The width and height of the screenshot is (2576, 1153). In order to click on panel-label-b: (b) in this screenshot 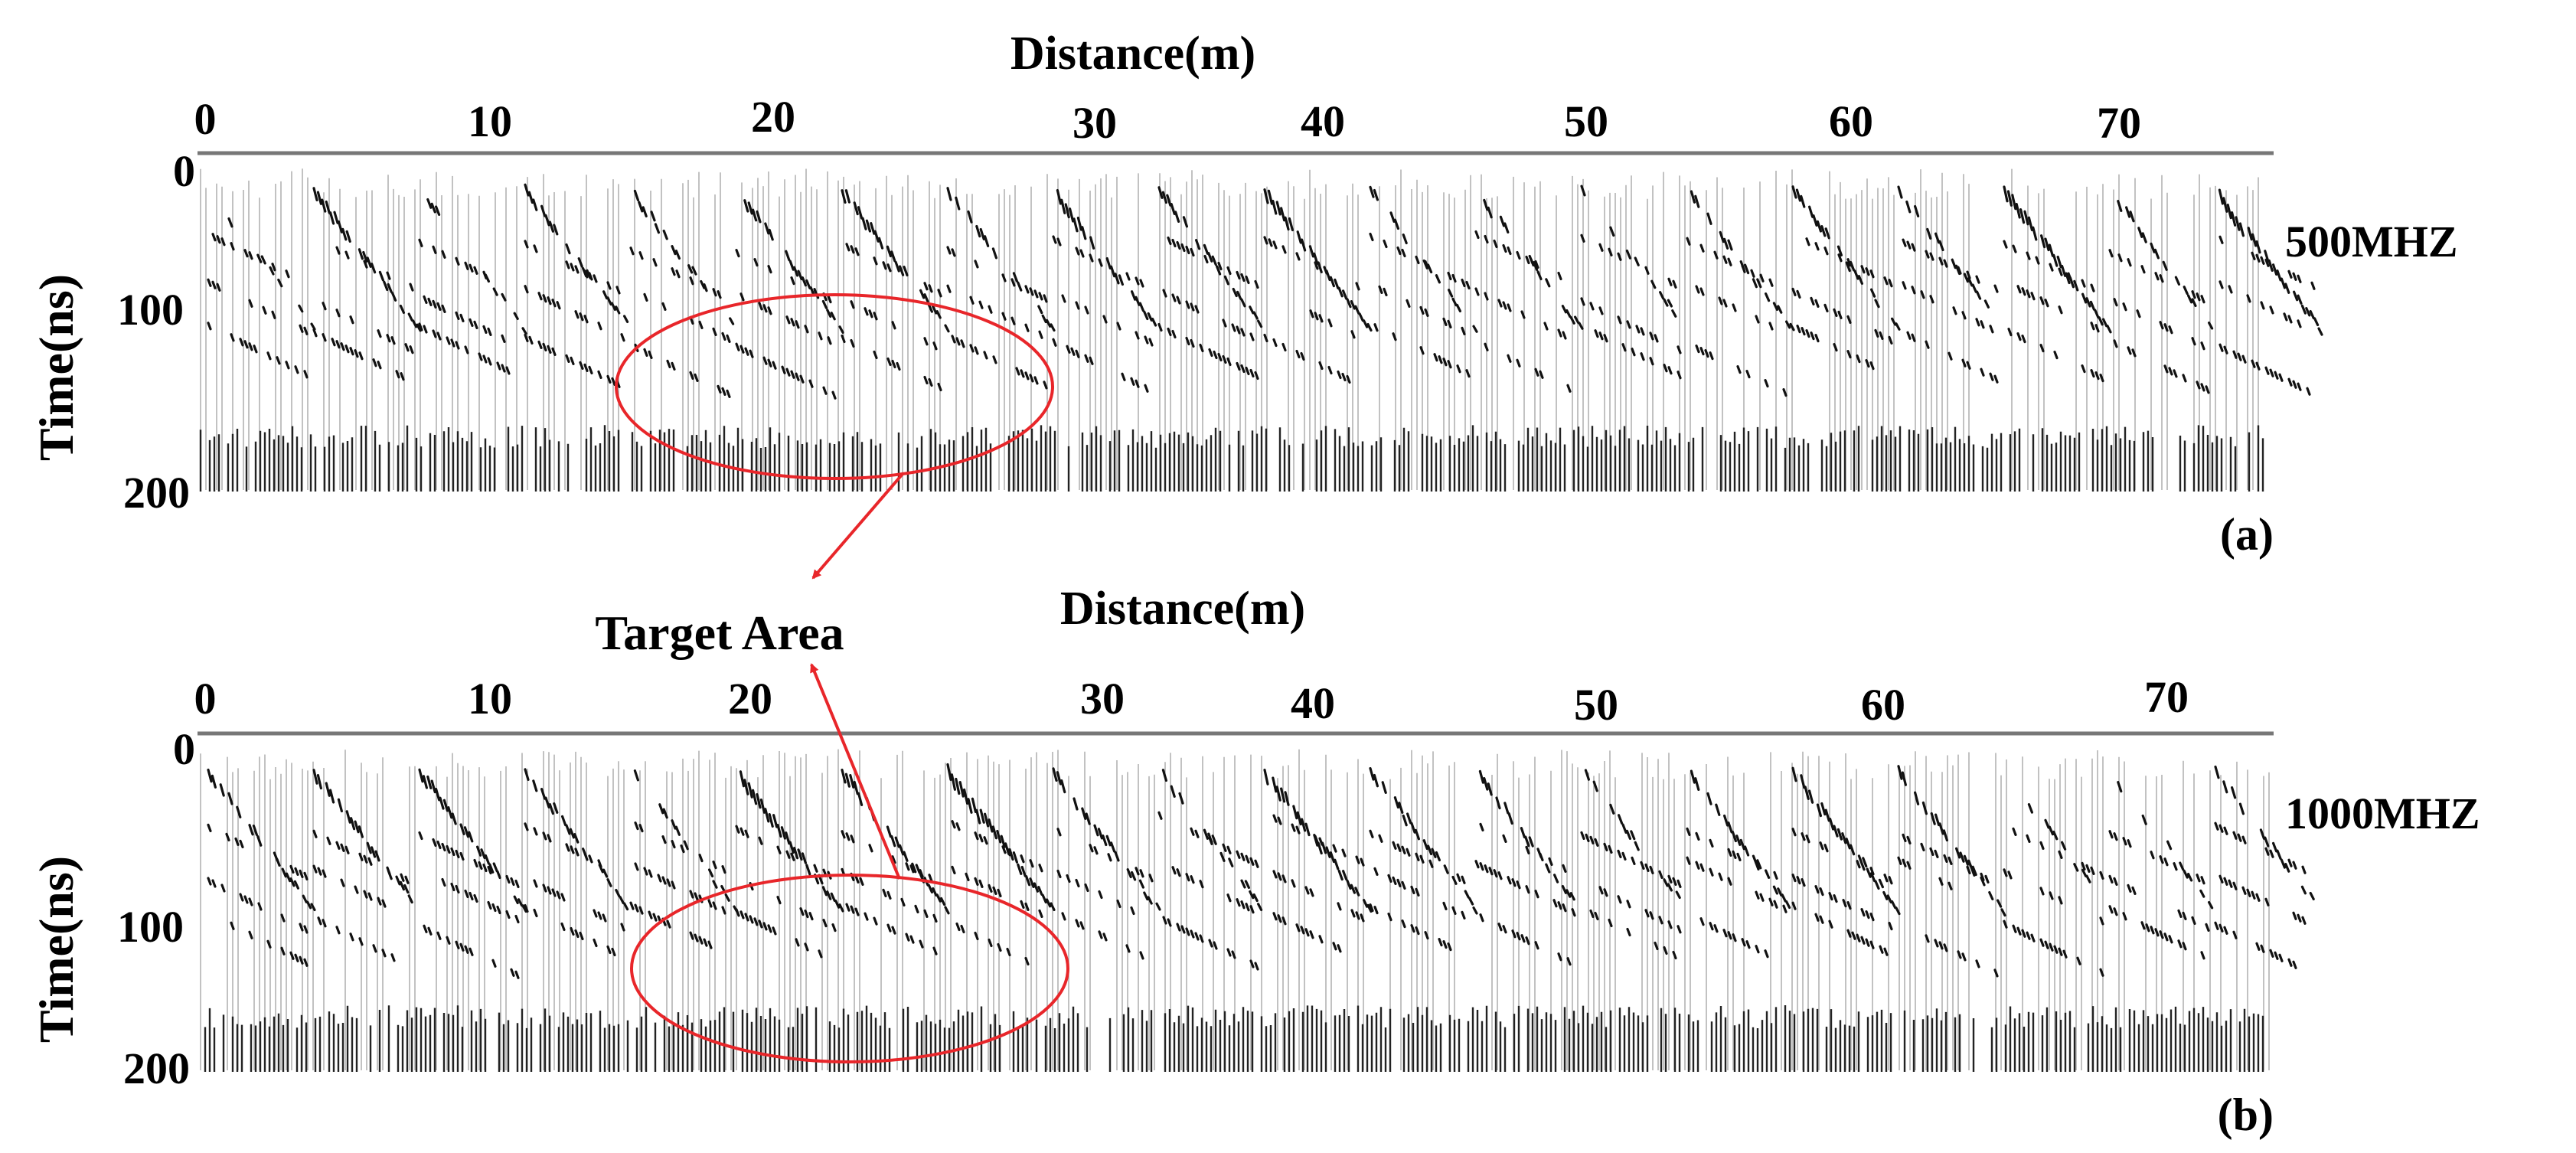, I will do `click(2246, 1114)`.